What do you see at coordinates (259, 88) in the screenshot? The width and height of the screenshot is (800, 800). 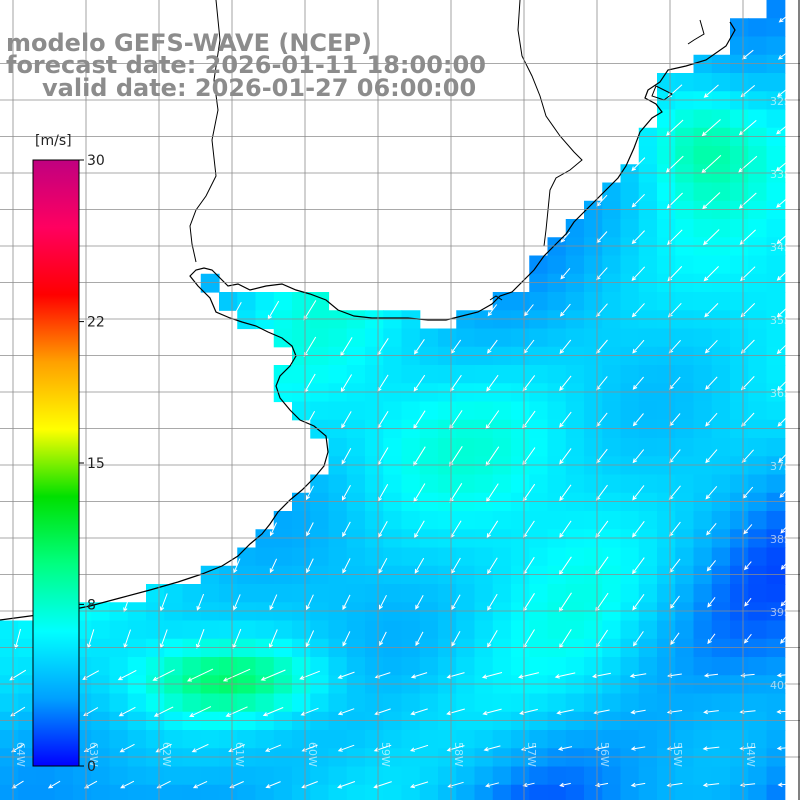 I see `title-valid-date: valid date: 2026-01-27 06:00:00` at bounding box center [259, 88].